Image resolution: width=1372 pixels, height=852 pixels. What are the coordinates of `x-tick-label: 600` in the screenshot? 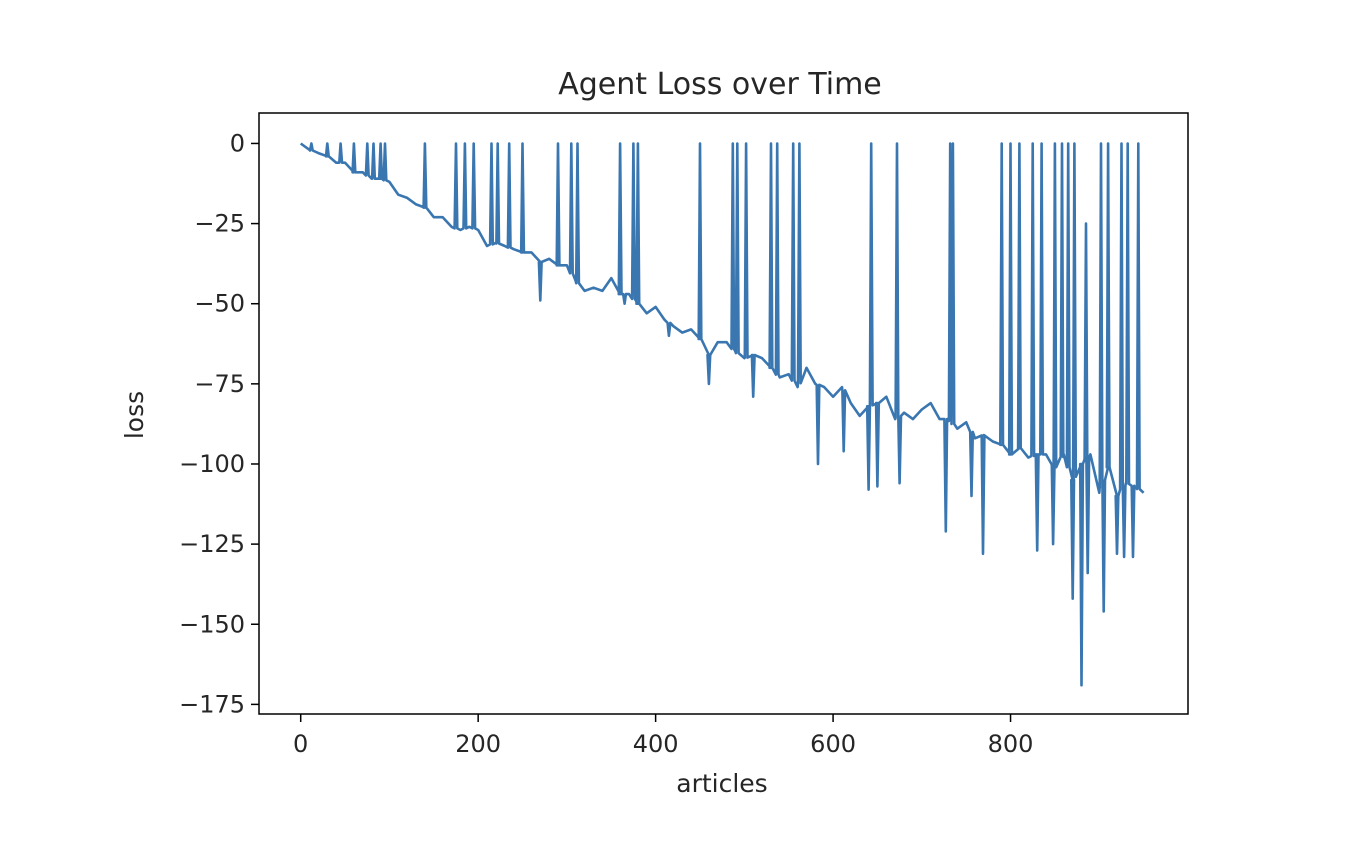 It's located at (833, 744).